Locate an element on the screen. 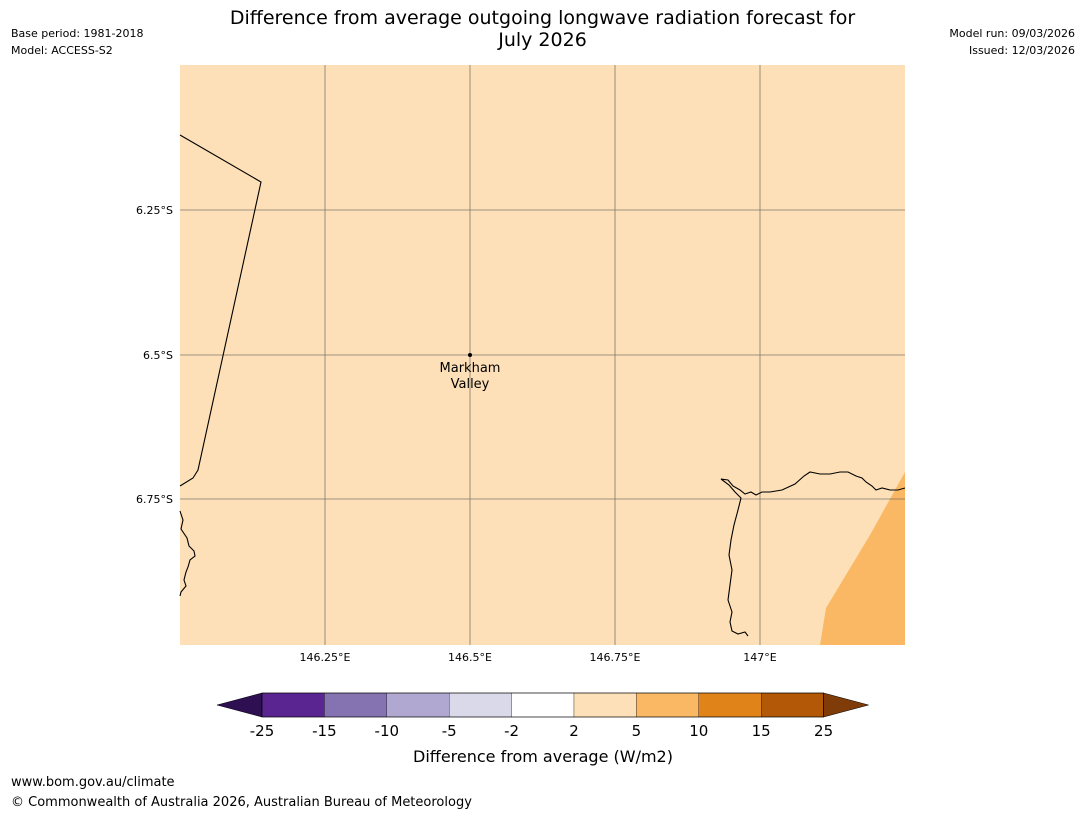 This screenshot has width=1085, height=816. model-text: Model: ACCESS-S2 is located at coordinates (62, 50).